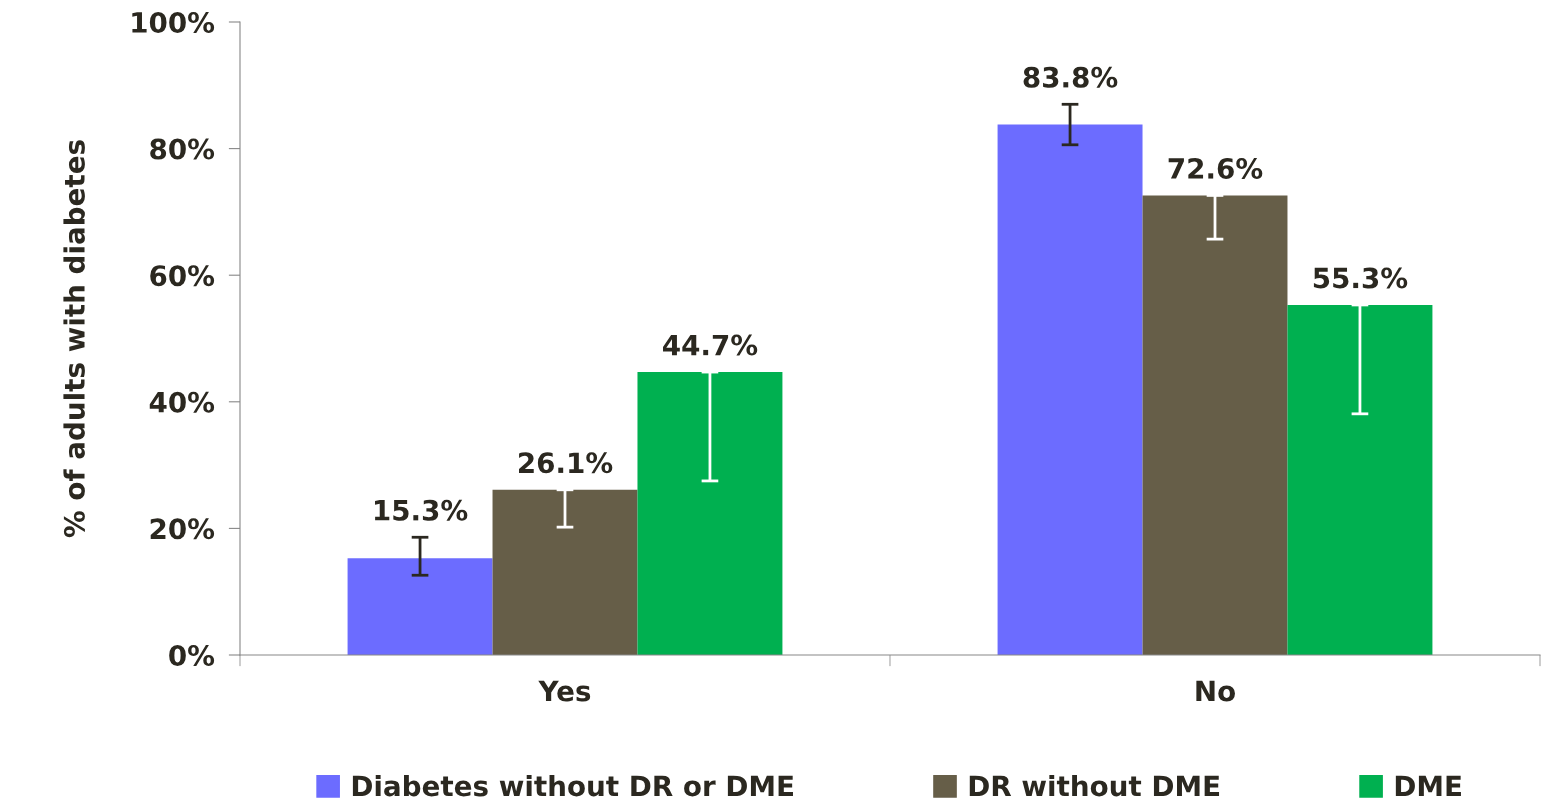  I want to click on data-label: 15.3%, so click(421, 510).